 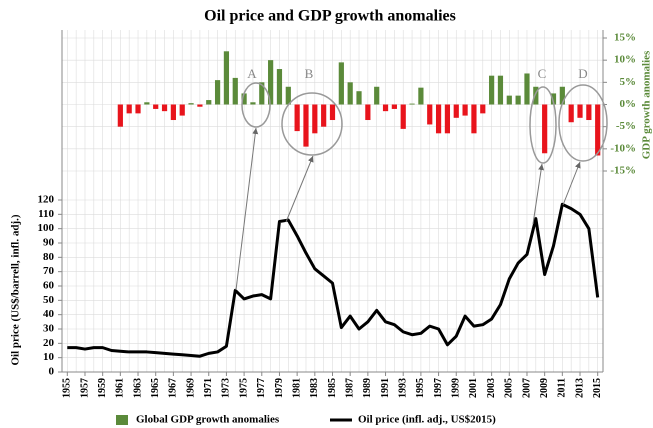 I want to click on x-tick-label: 2013, so click(x=579, y=388).